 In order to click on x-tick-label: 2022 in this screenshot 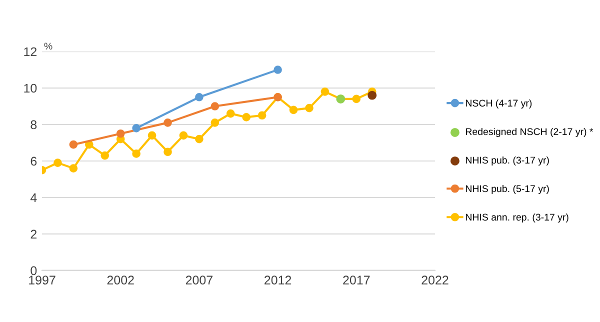, I will do `click(435, 280)`.